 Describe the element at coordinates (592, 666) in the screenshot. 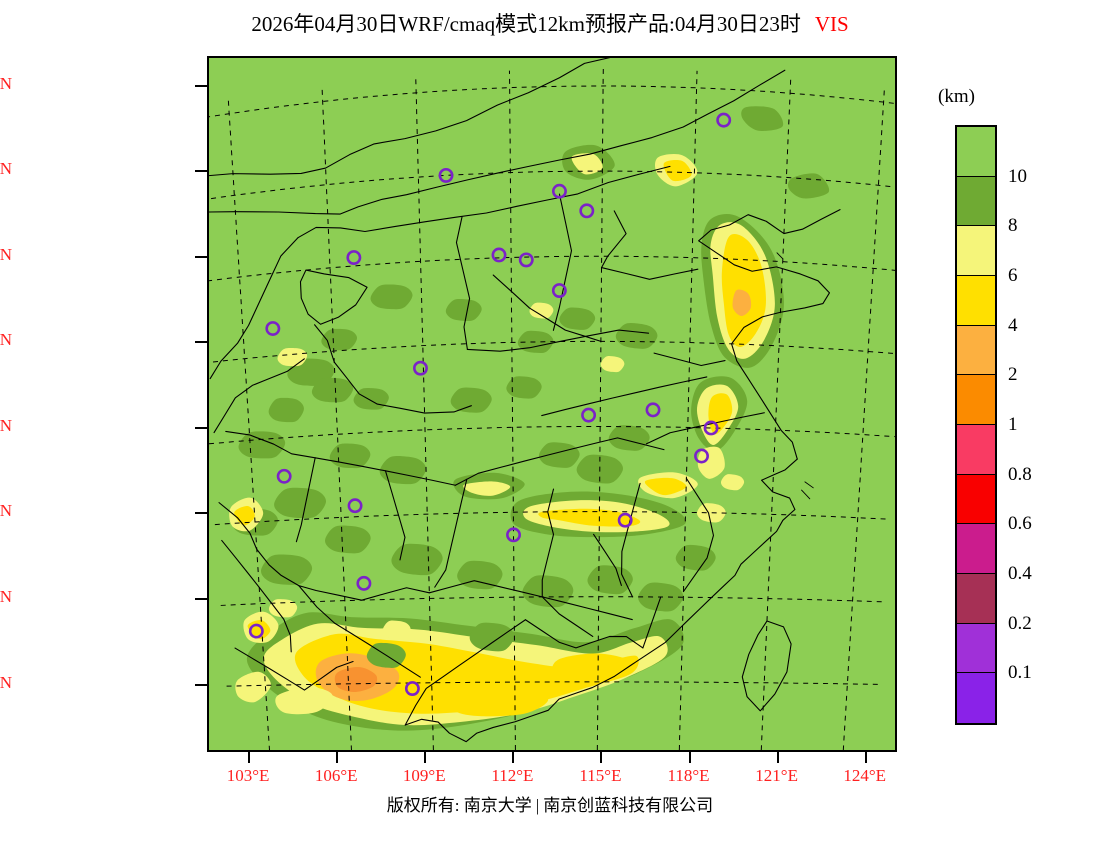

I see `haze-patch-east-guangdong` at that location.